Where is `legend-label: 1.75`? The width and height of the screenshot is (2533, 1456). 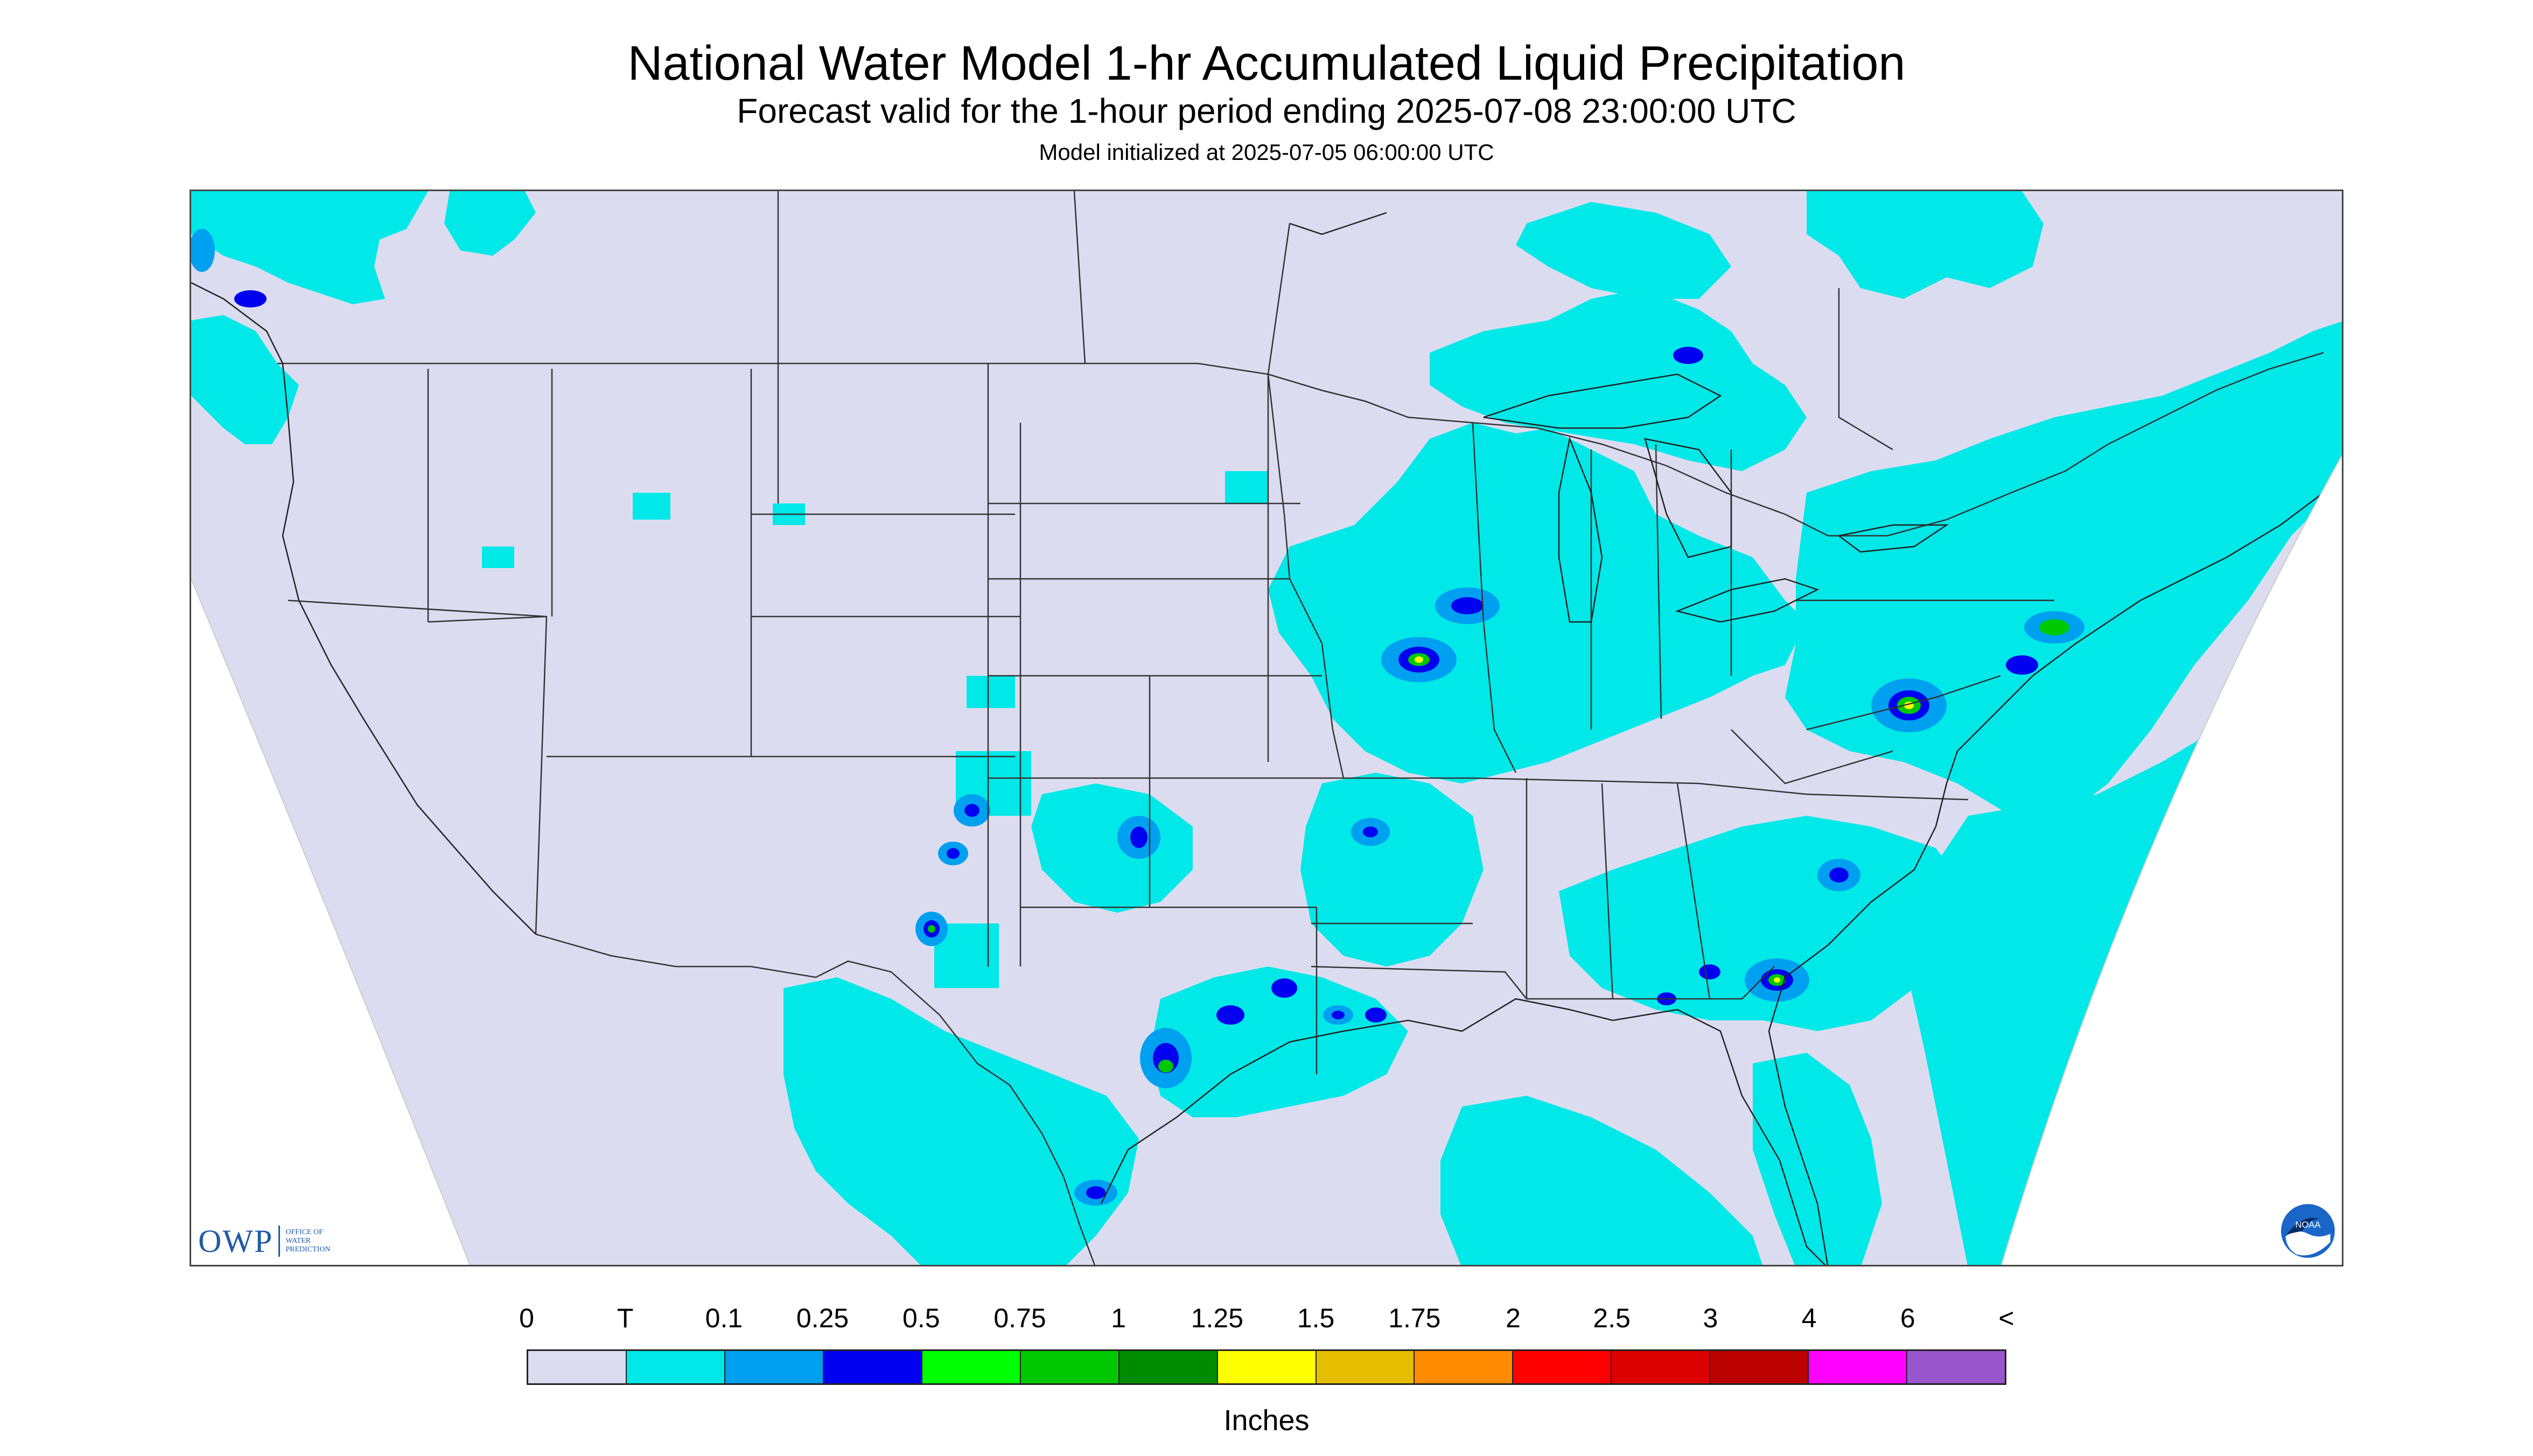 legend-label: 1.75 is located at coordinates (1414, 1318).